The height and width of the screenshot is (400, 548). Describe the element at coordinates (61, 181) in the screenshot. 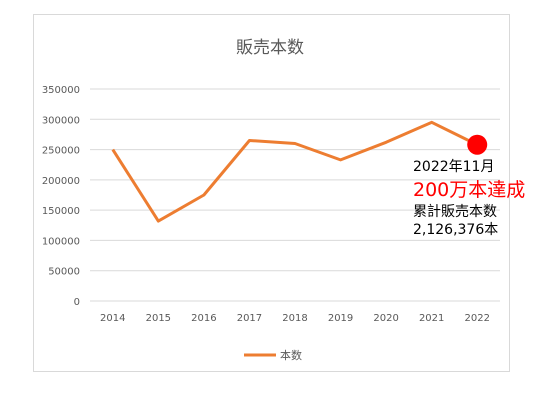

I see `y-tick-label: 200000` at that location.